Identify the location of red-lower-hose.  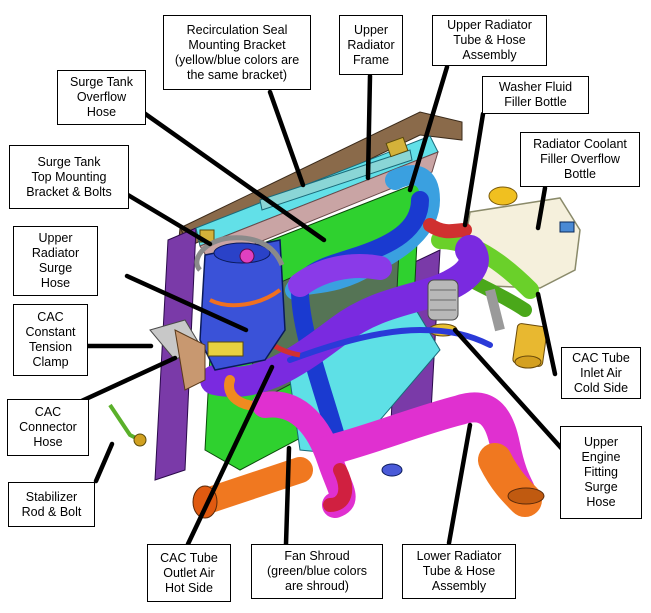
(338, 487).